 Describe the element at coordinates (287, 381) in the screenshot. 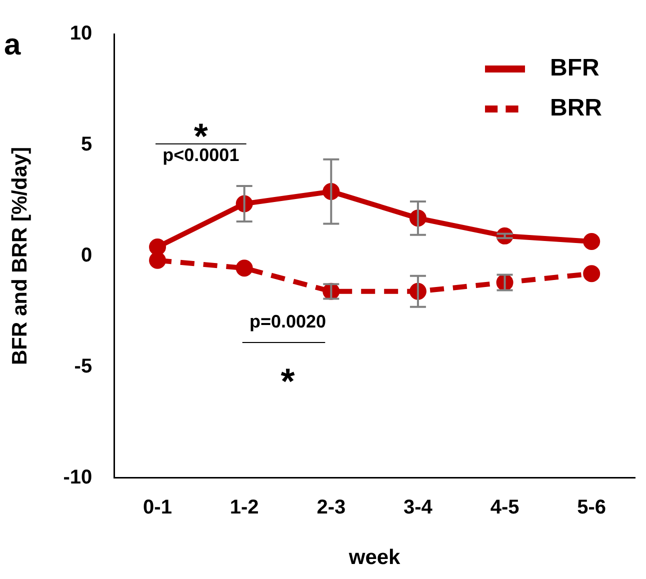

I see `annotation: *` at that location.